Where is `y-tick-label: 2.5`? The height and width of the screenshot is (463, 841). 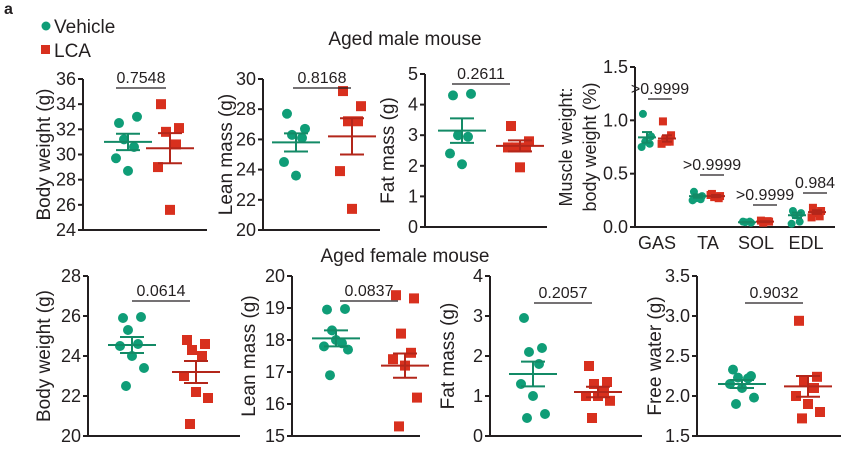 y-tick-label: 2.5 is located at coordinates (677, 356).